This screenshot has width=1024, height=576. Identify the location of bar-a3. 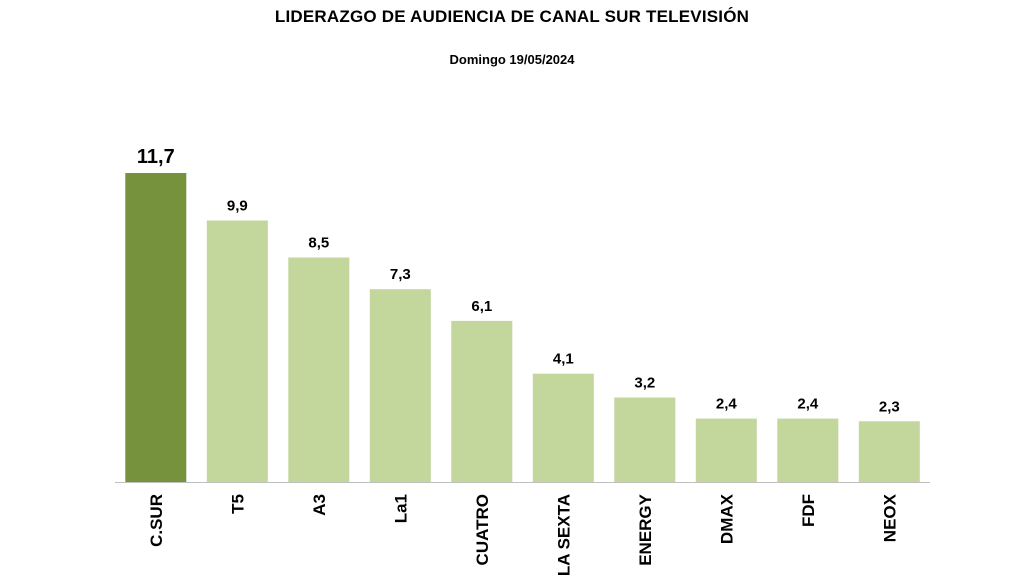
(319, 369).